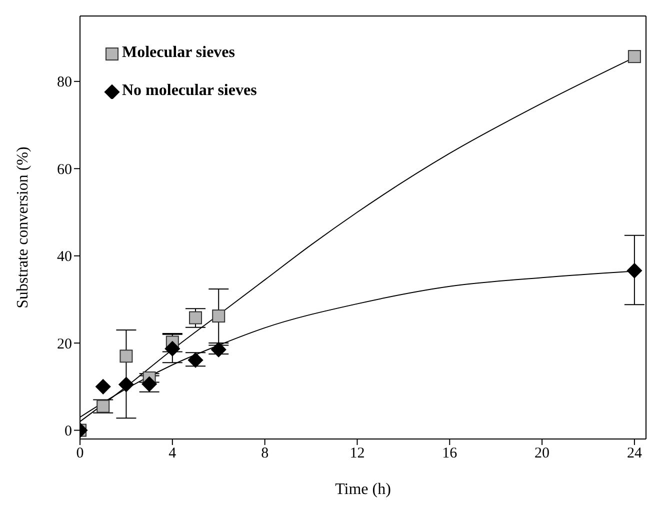 This screenshot has height=512, width=659. I want to click on x-tick-label: 4, so click(172, 454).